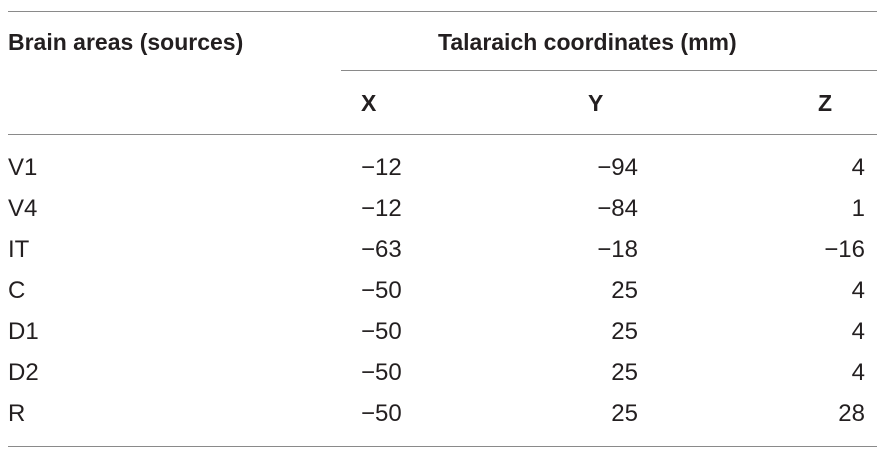  I want to click on cell-z: −16, so click(844, 249).